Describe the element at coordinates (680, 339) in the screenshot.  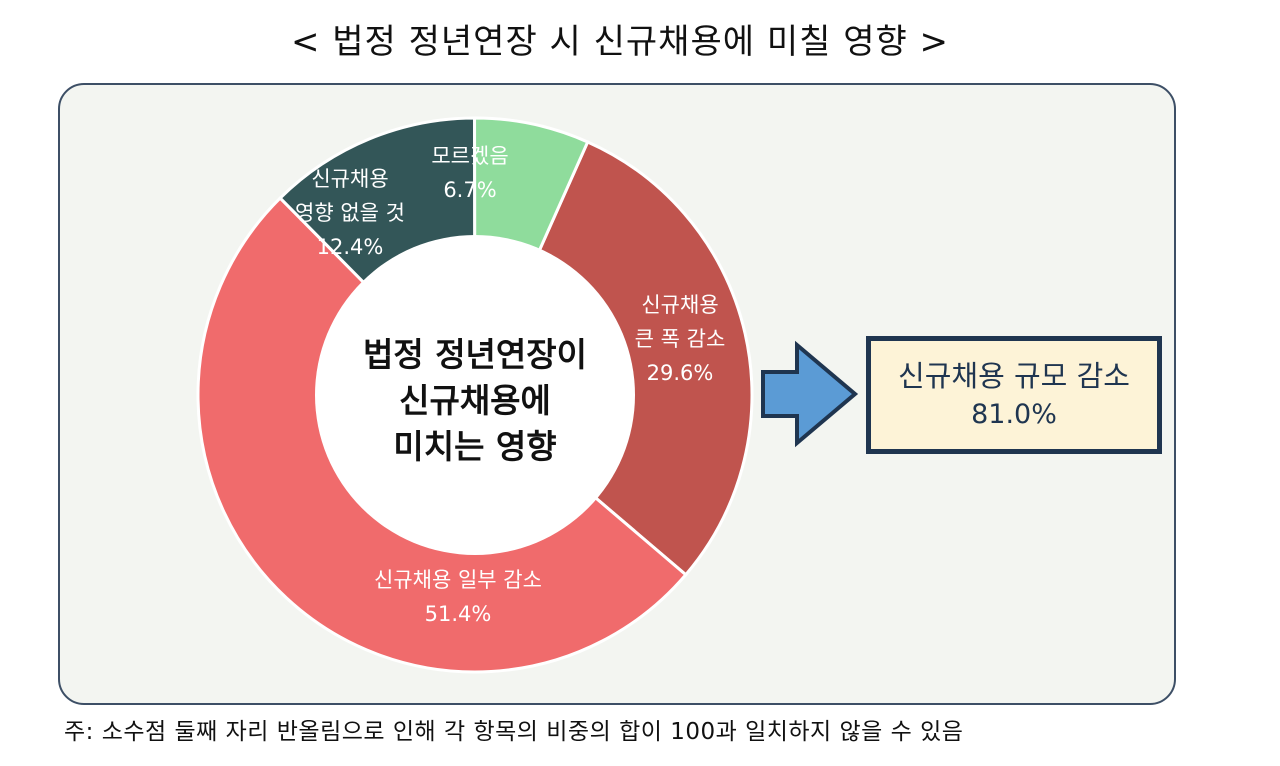
I see `slice-label: 신규채용 큰 폭 감소 29.6%` at that location.